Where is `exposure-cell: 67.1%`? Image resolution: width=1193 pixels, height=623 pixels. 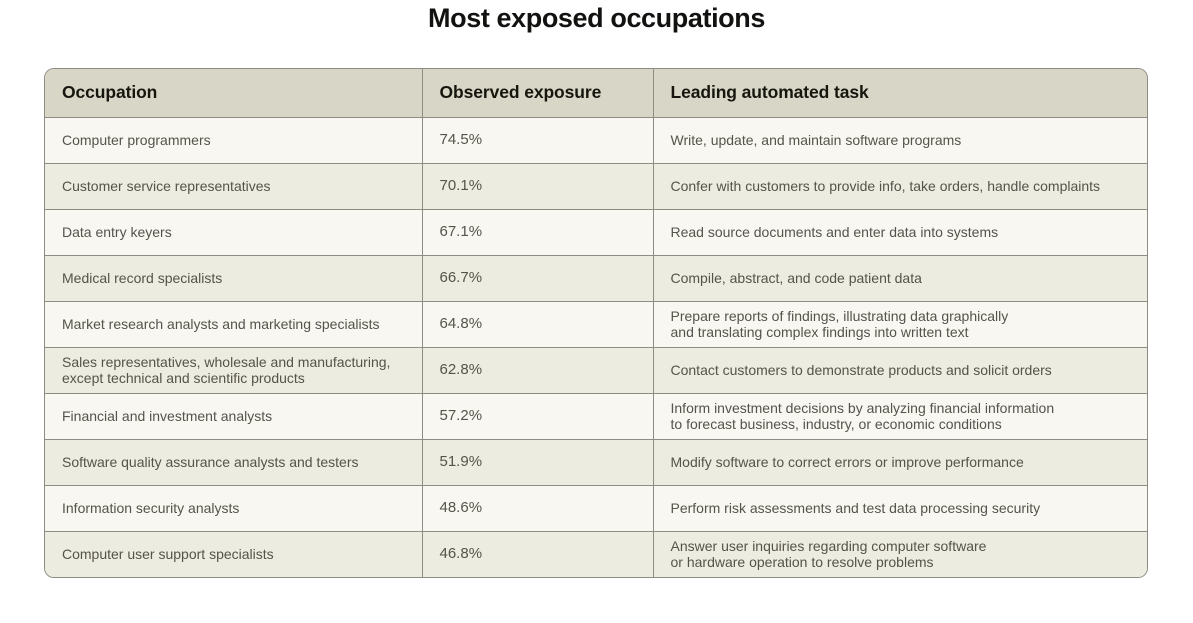 exposure-cell: 67.1% is located at coordinates (537, 231).